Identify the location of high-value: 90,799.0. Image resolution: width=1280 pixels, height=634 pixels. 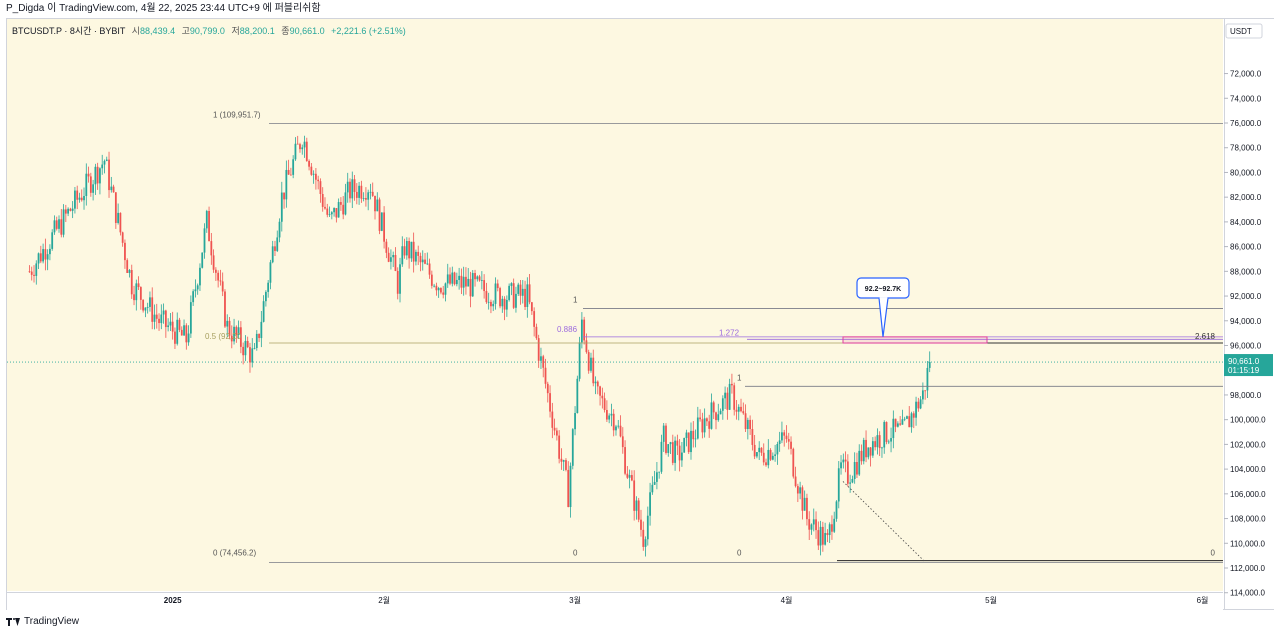
(207, 31).